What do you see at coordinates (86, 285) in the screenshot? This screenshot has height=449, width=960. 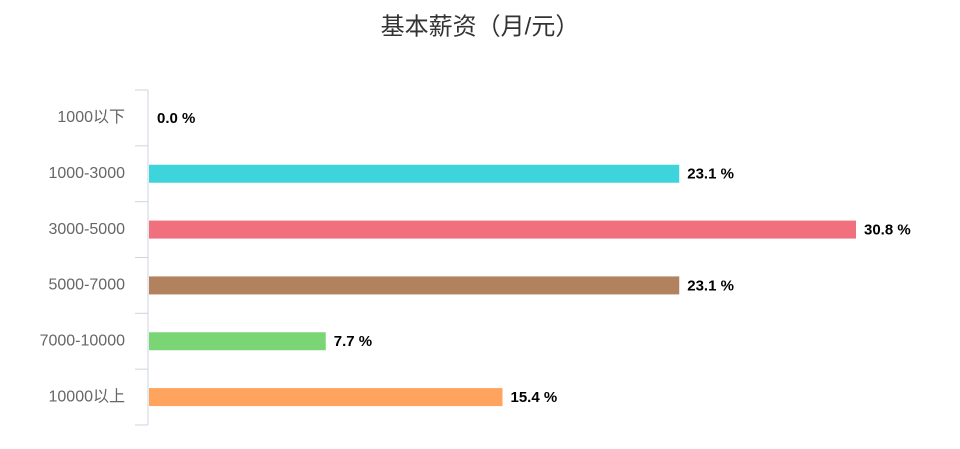 I see `y-tick-label: 5000-7000` at bounding box center [86, 285].